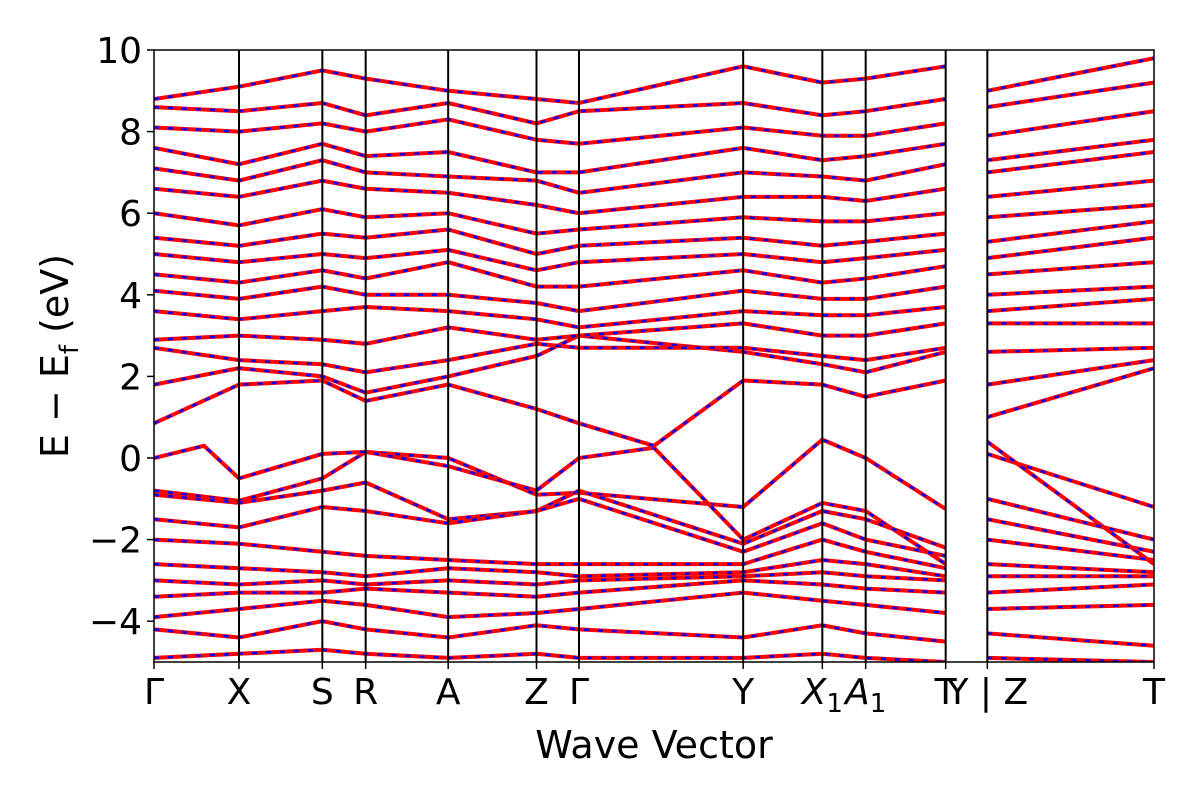 The width and height of the screenshot is (1200, 800). I want to click on band-23-seg-0-dashed, so click(550, 158).